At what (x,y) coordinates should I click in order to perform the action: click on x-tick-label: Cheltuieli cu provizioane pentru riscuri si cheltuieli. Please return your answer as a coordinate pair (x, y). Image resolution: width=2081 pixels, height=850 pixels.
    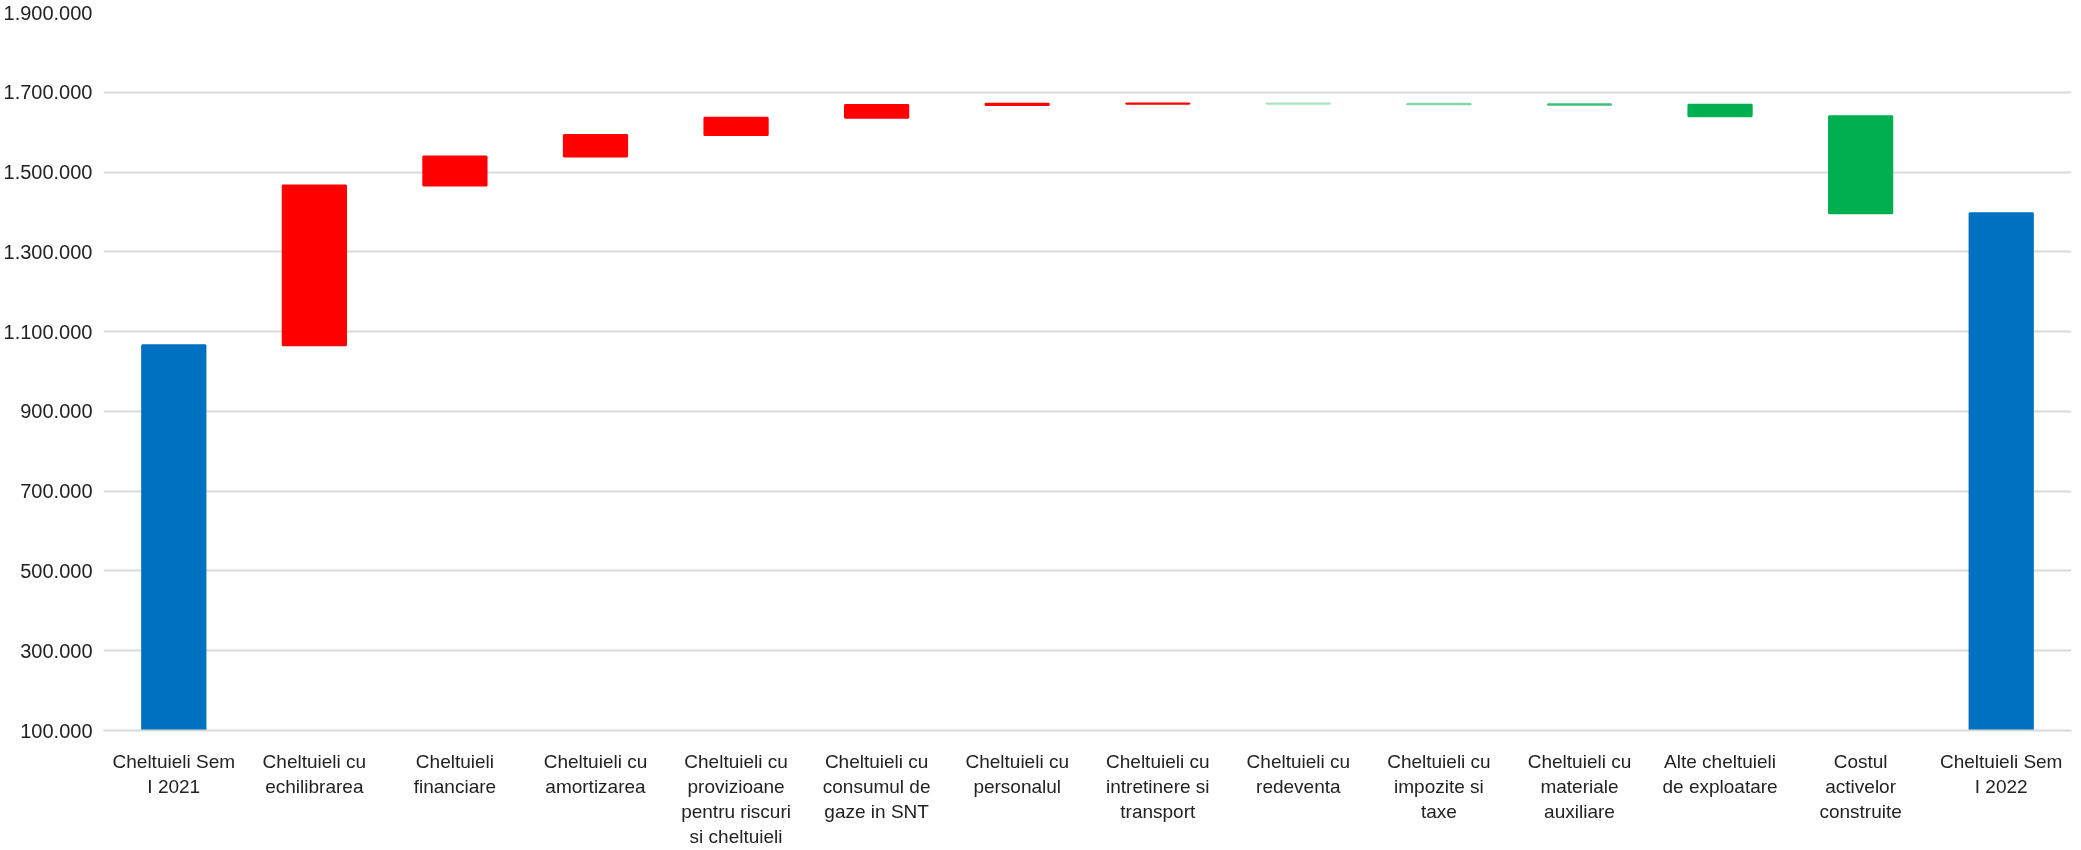
    Looking at the image, I should click on (736, 799).